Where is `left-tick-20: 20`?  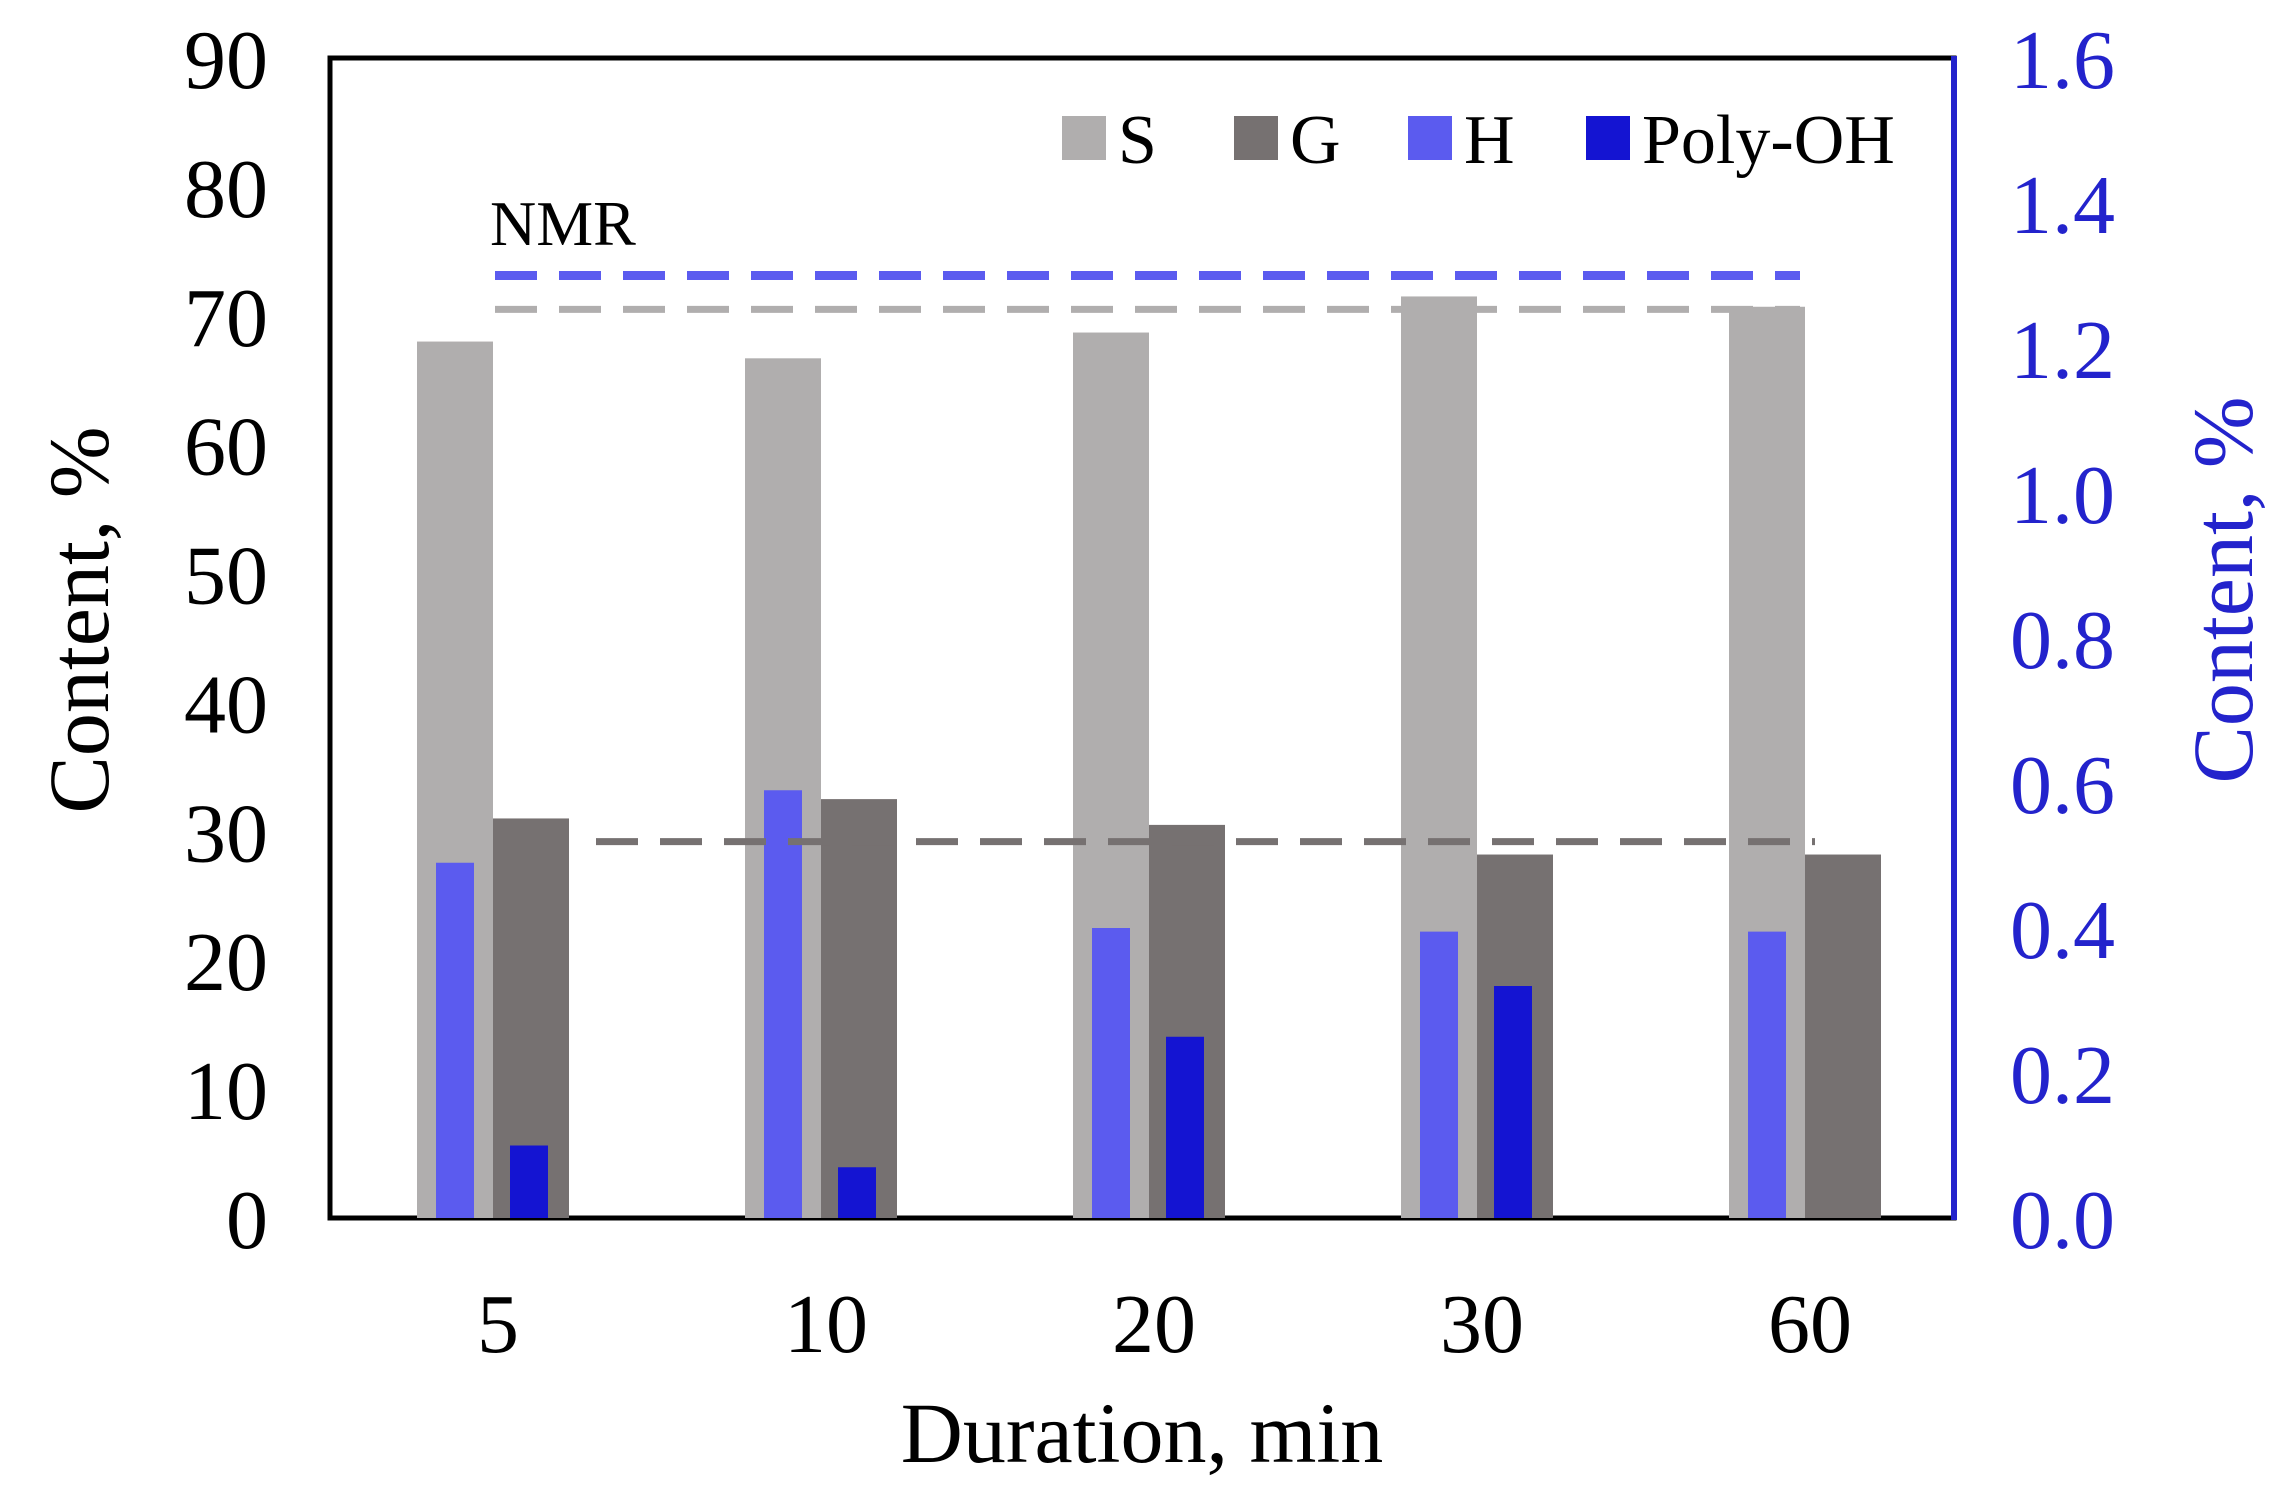
left-tick-20: 20 is located at coordinates (226, 962).